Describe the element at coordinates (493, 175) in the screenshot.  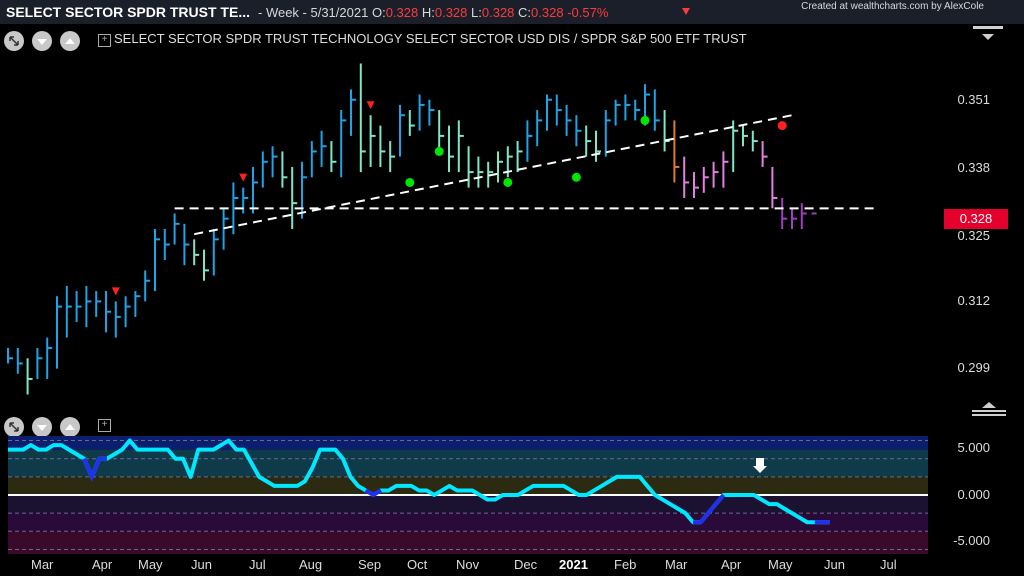
I see `trend-line` at that location.